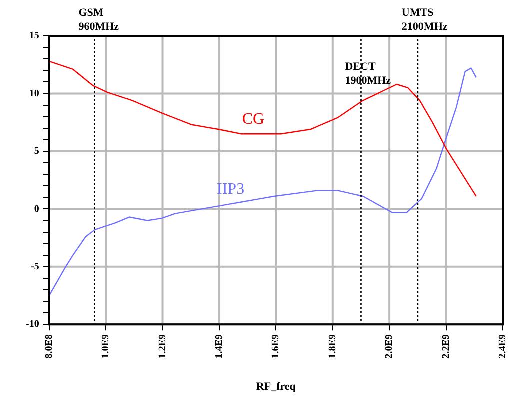 This screenshot has width=519, height=412. I want to click on x-tick-label: 2.0E9, so click(390, 346).